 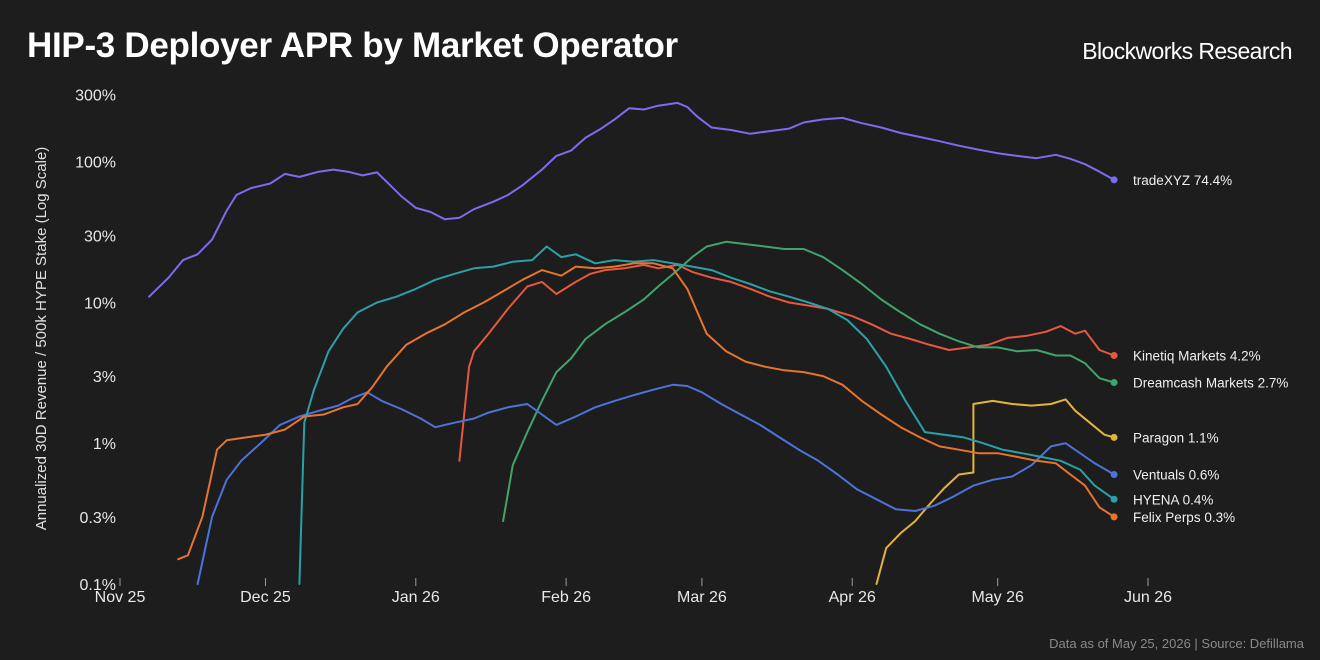 I want to click on y-tick-label: 1%, so click(x=104, y=444).